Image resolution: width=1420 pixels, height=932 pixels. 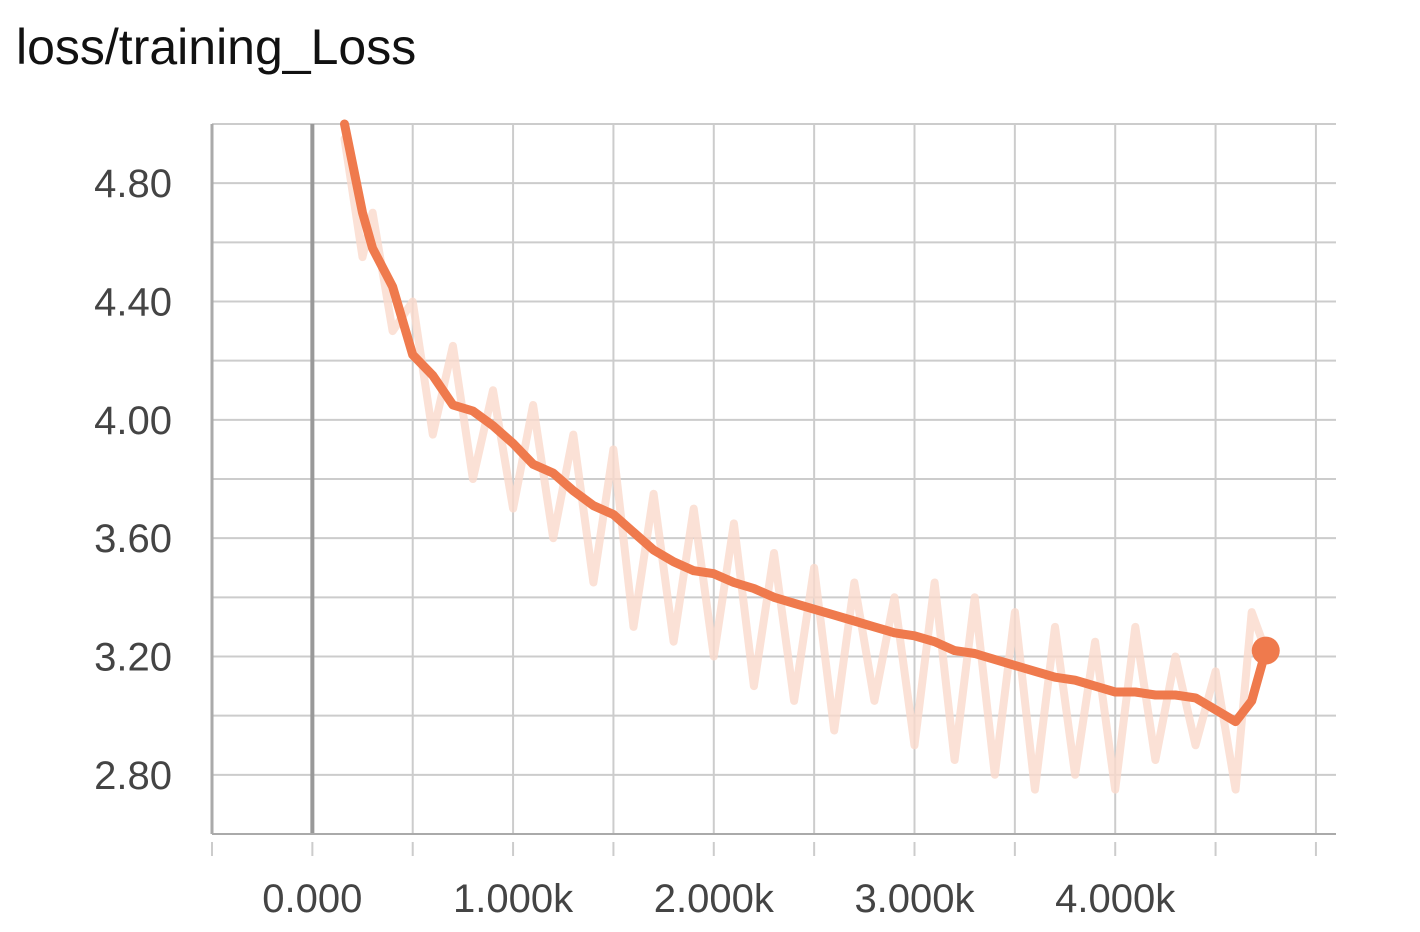 I want to click on x-tick-label: 4.000k, so click(x=1115, y=899).